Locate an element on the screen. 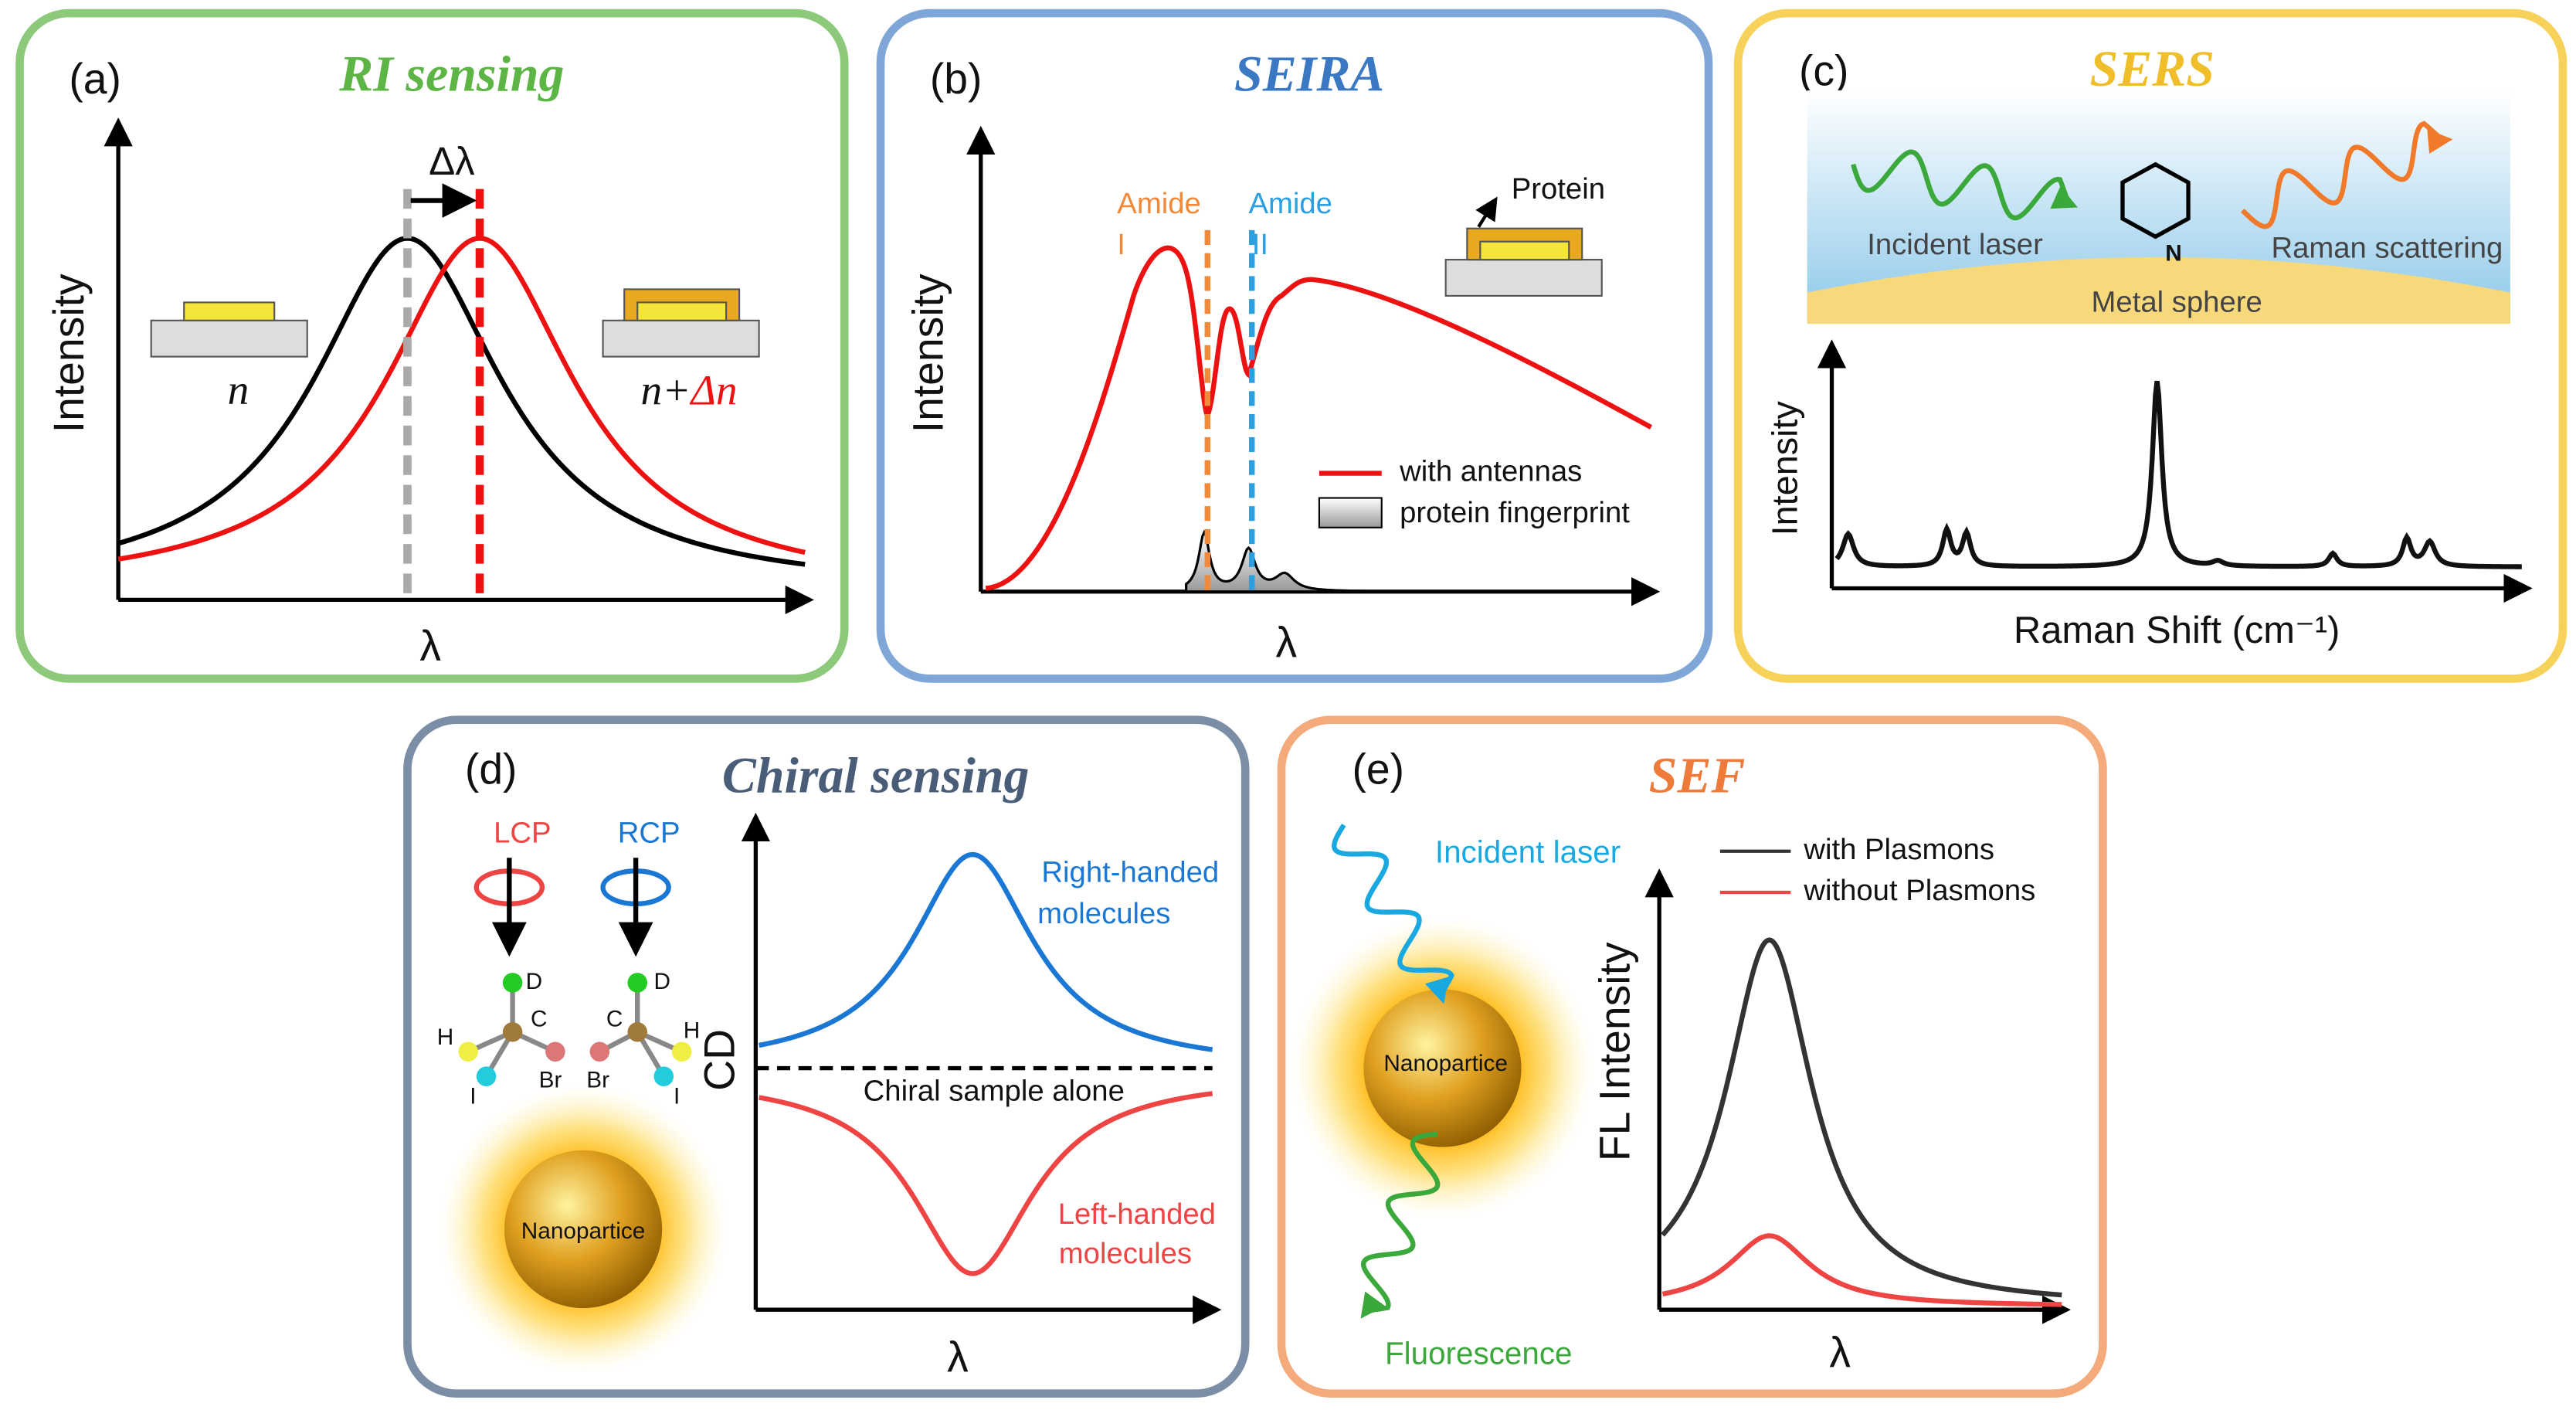 This screenshot has width=2576, height=1410. panel-label: (c) is located at coordinates (1823, 70).